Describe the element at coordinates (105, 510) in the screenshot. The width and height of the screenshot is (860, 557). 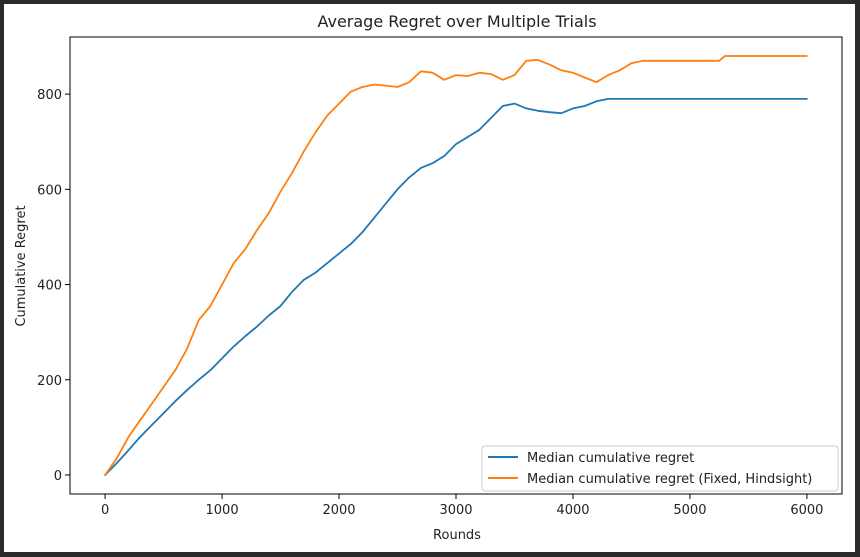
I see `x-tick-label: 0` at that location.